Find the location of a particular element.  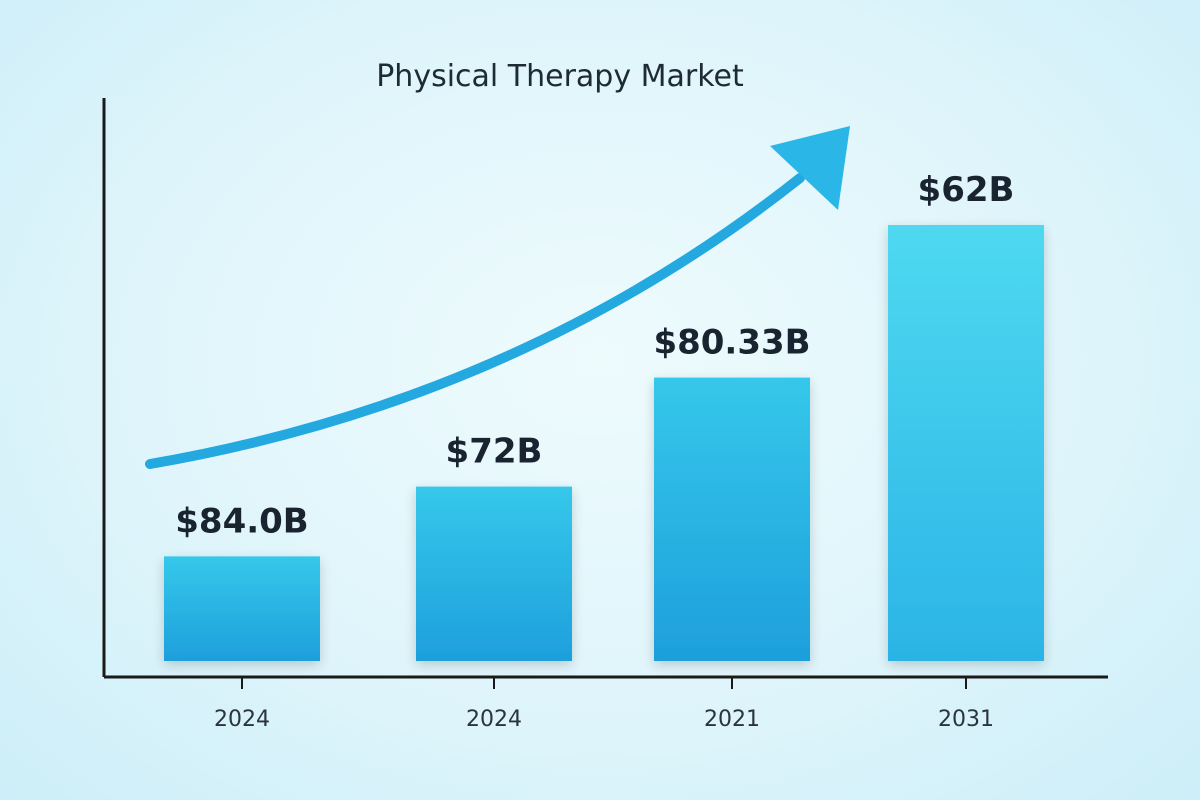

x-tick-label-2: 2024 is located at coordinates (494, 719).